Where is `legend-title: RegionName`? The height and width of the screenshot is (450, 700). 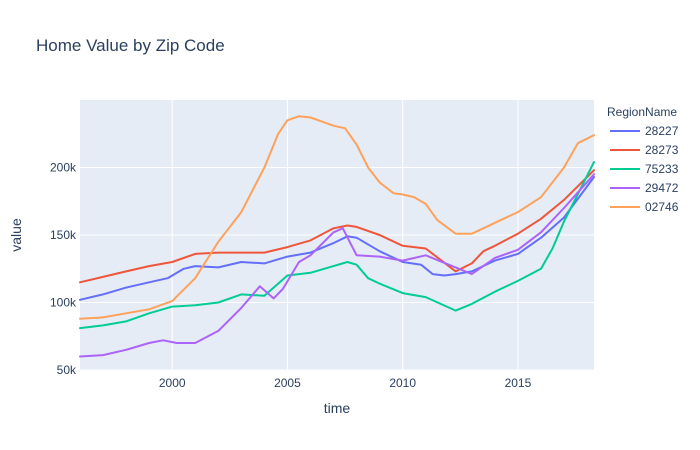 legend-title: RegionName is located at coordinates (642, 112).